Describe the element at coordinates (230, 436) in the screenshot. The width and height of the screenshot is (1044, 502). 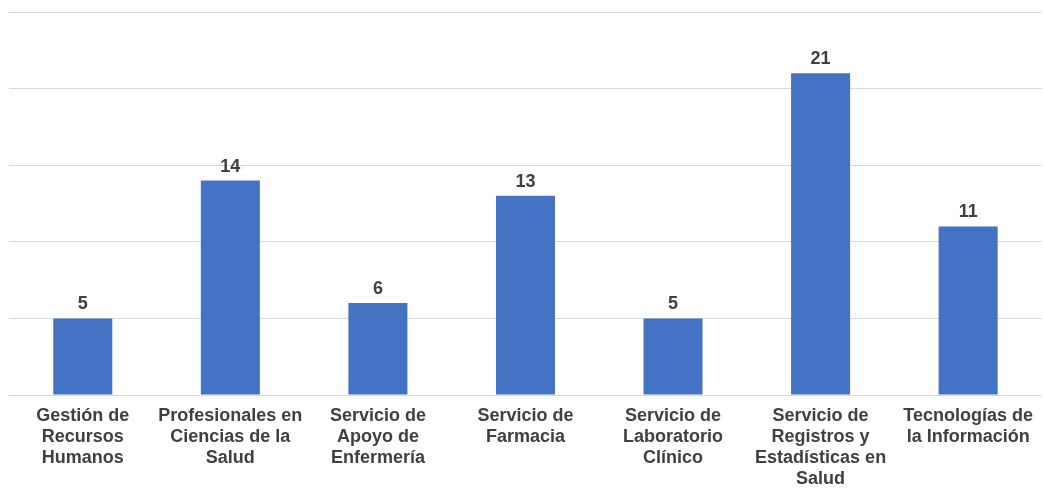
I see `x-tick-label: Profesionales en Ciencias de la Salud` at that location.